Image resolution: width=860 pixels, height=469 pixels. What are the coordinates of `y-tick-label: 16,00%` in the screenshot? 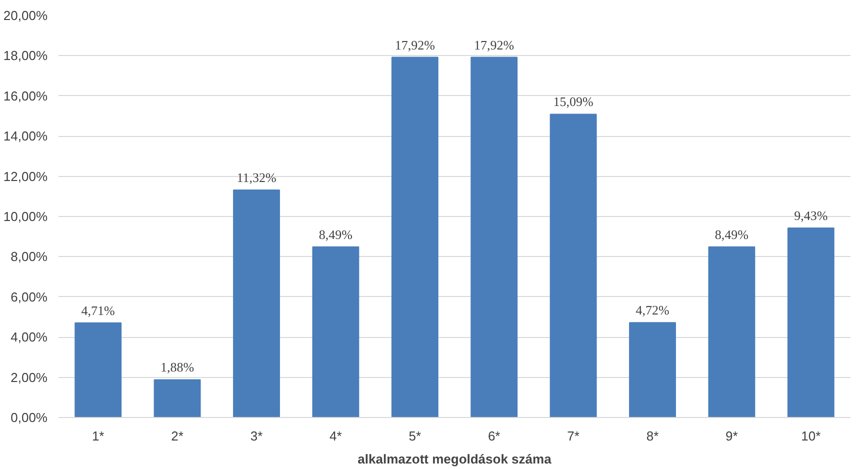 It's located at (25, 96).